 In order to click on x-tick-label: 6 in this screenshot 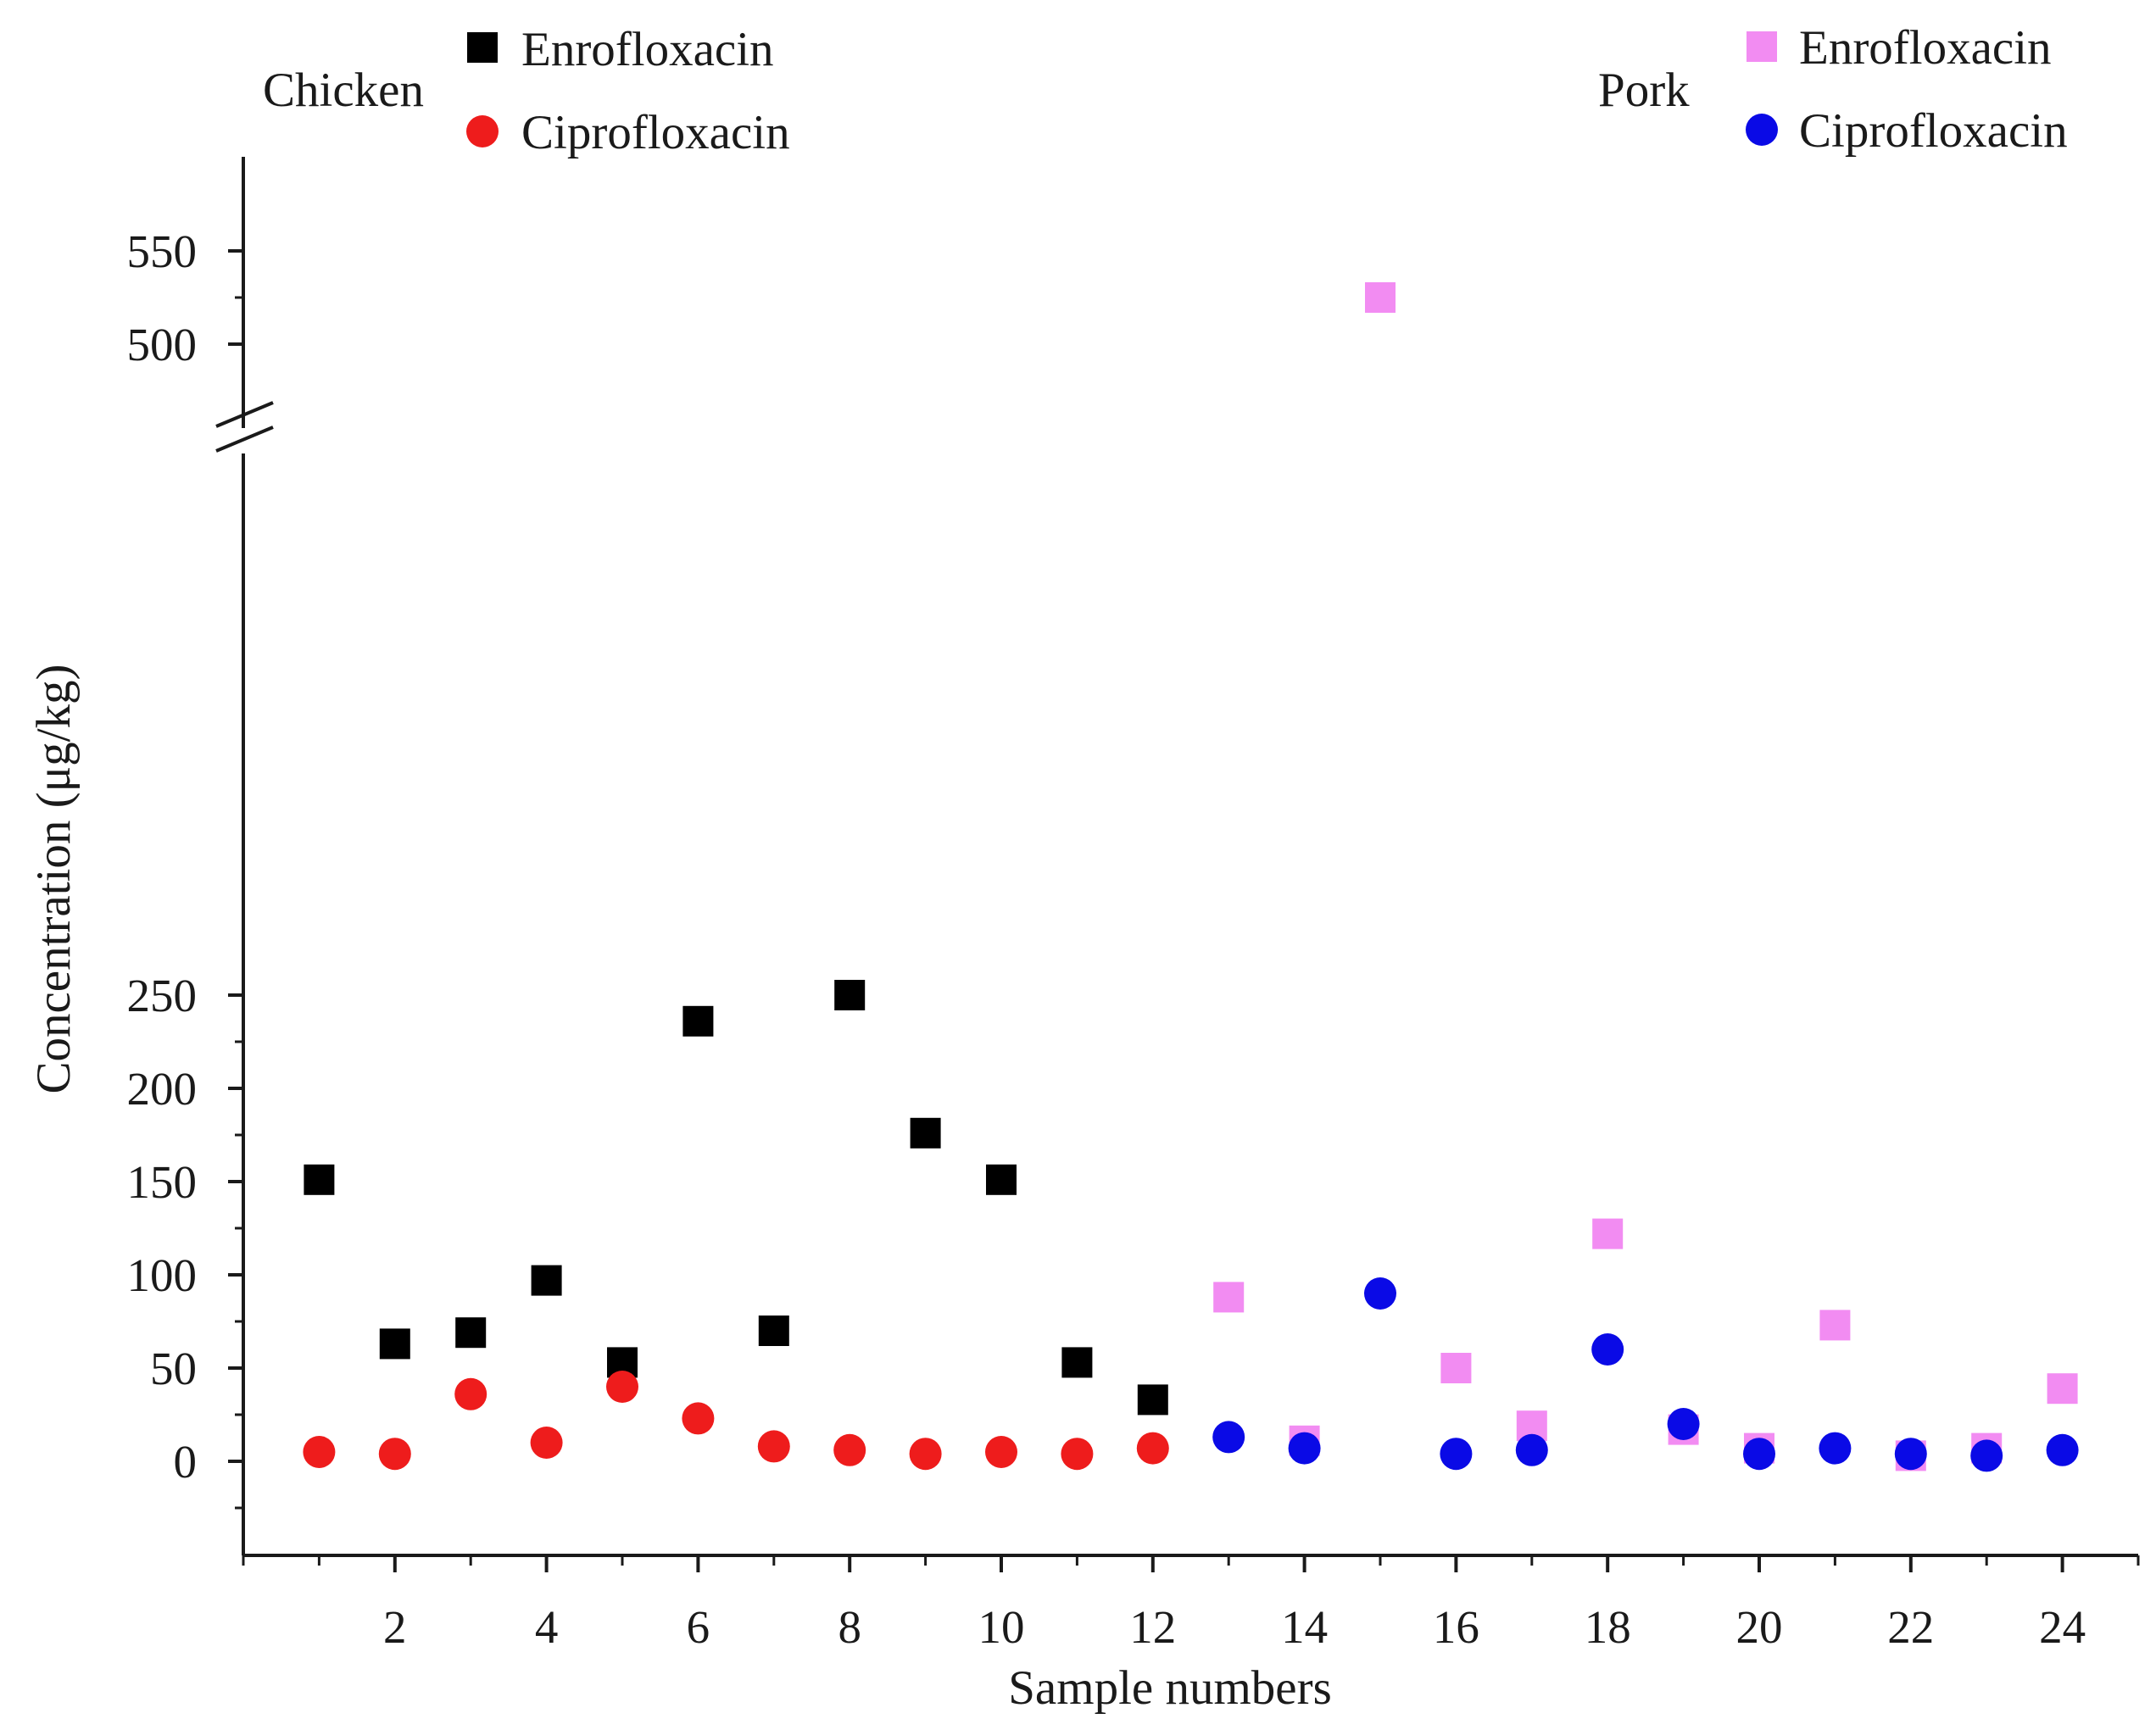, I will do `click(698, 1627)`.